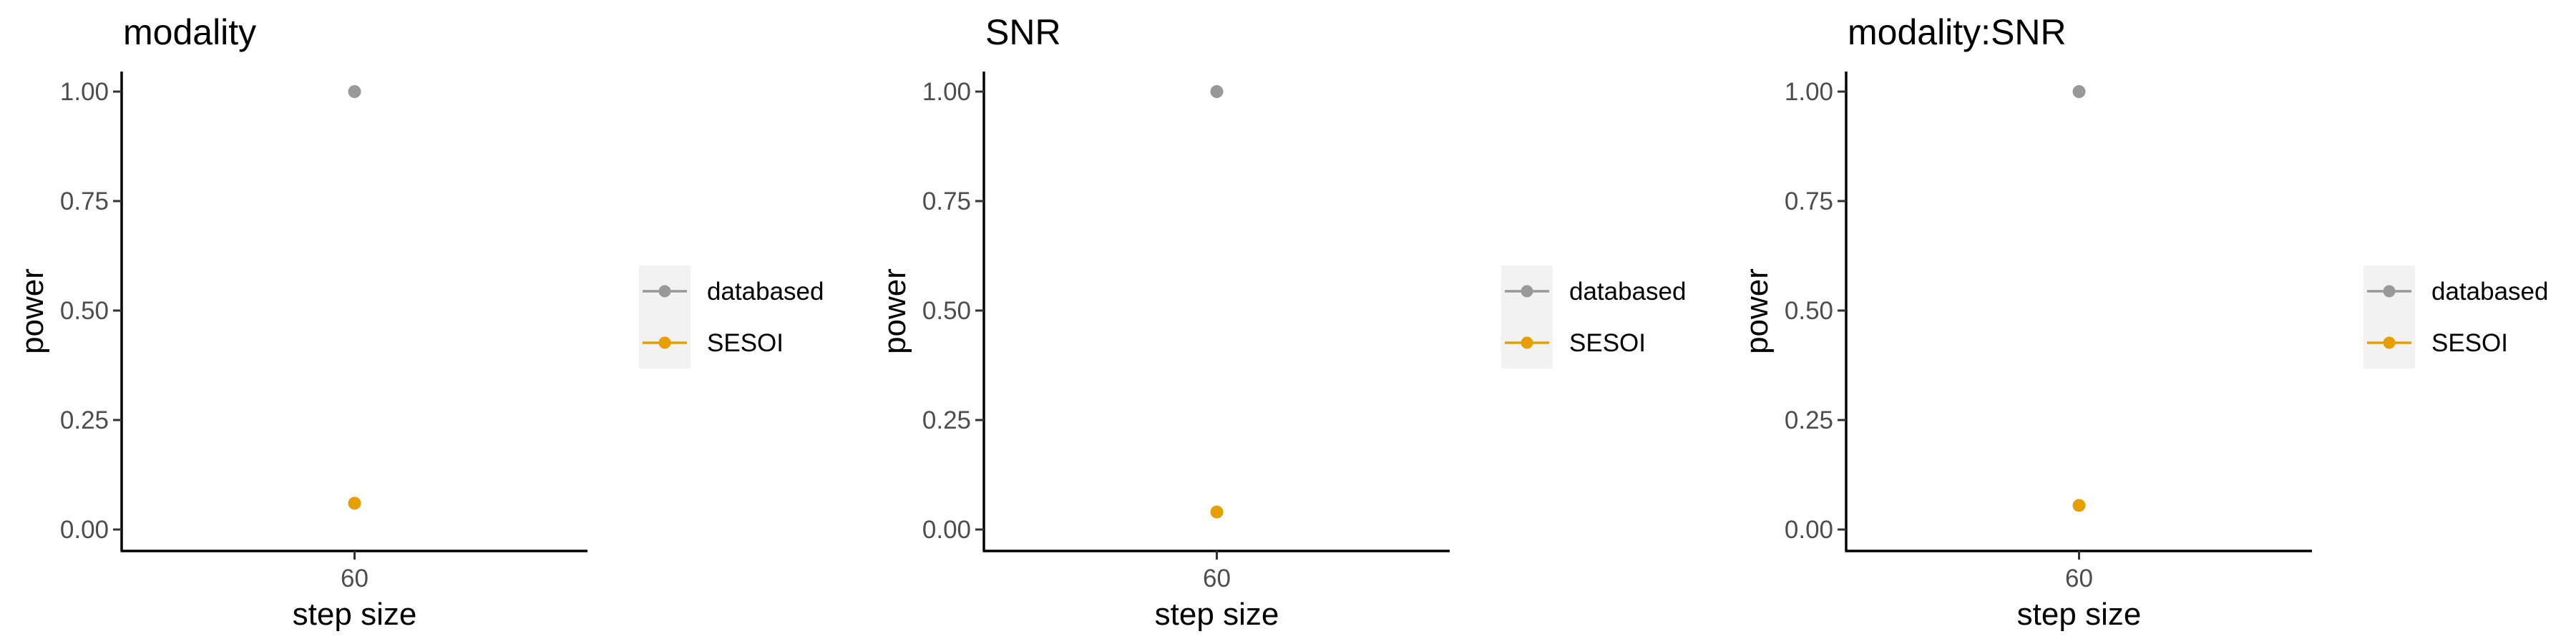 Image resolution: width=2576 pixels, height=644 pixels. Describe the element at coordinates (1023, 32) in the screenshot. I see `chart-title: SNR` at that location.